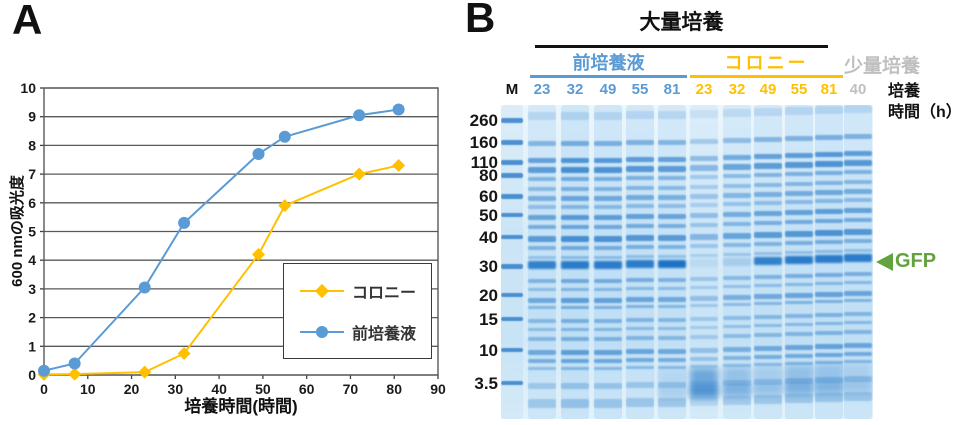 The width and height of the screenshot is (965, 425). What do you see at coordinates (32, 318) in the screenshot?
I see `y-tick-label: 2` at bounding box center [32, 318].